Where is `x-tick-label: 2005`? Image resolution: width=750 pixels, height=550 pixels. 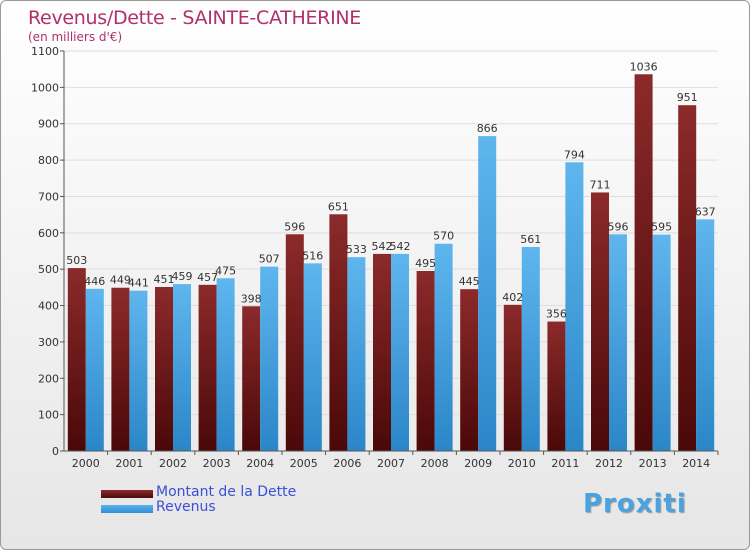 x-tick-label: 2005 is located at coordinates (304, 463).